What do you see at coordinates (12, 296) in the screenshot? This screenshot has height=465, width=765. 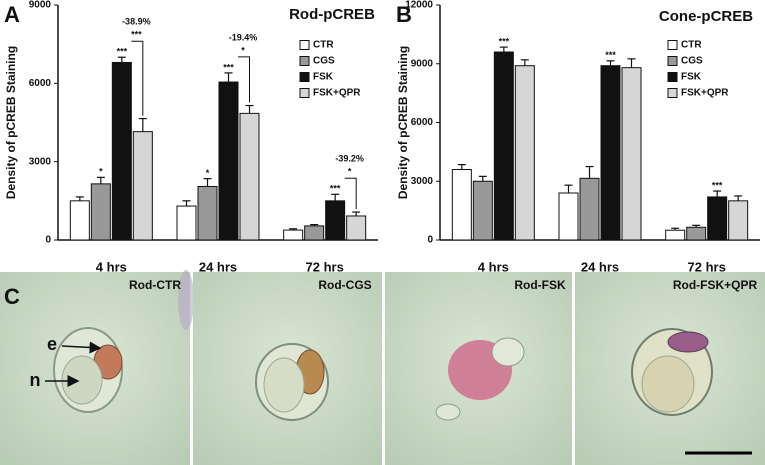 I see `panel-letter: C` at bounding box center [12, 296].